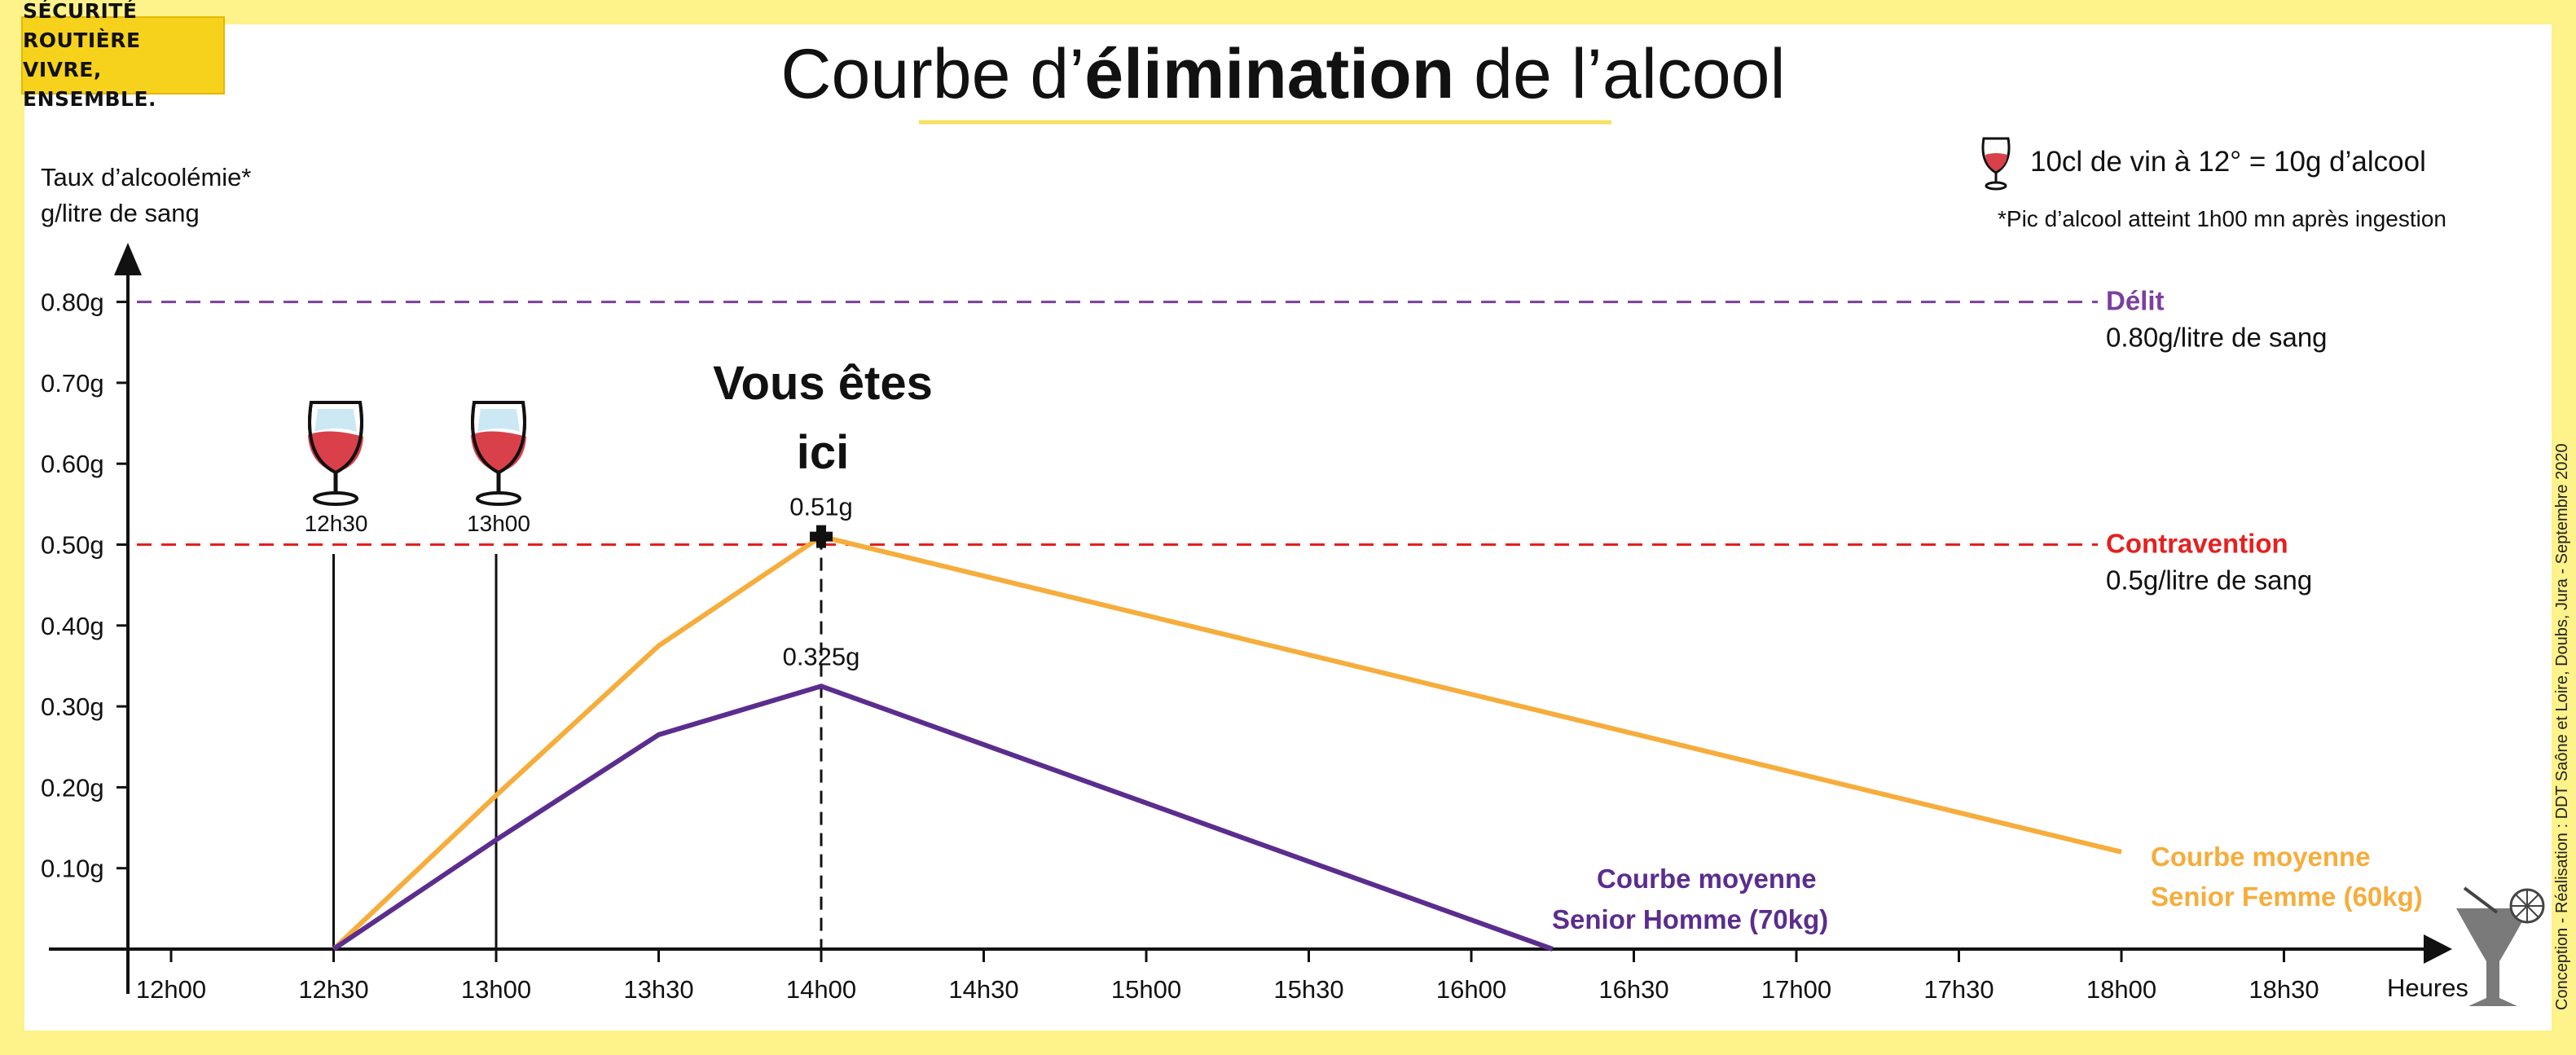  What do you see at coordinates (2121, 989) in the screenshot?
I see `x-tick-label: 18h00` at bounding box center [2121, 989].